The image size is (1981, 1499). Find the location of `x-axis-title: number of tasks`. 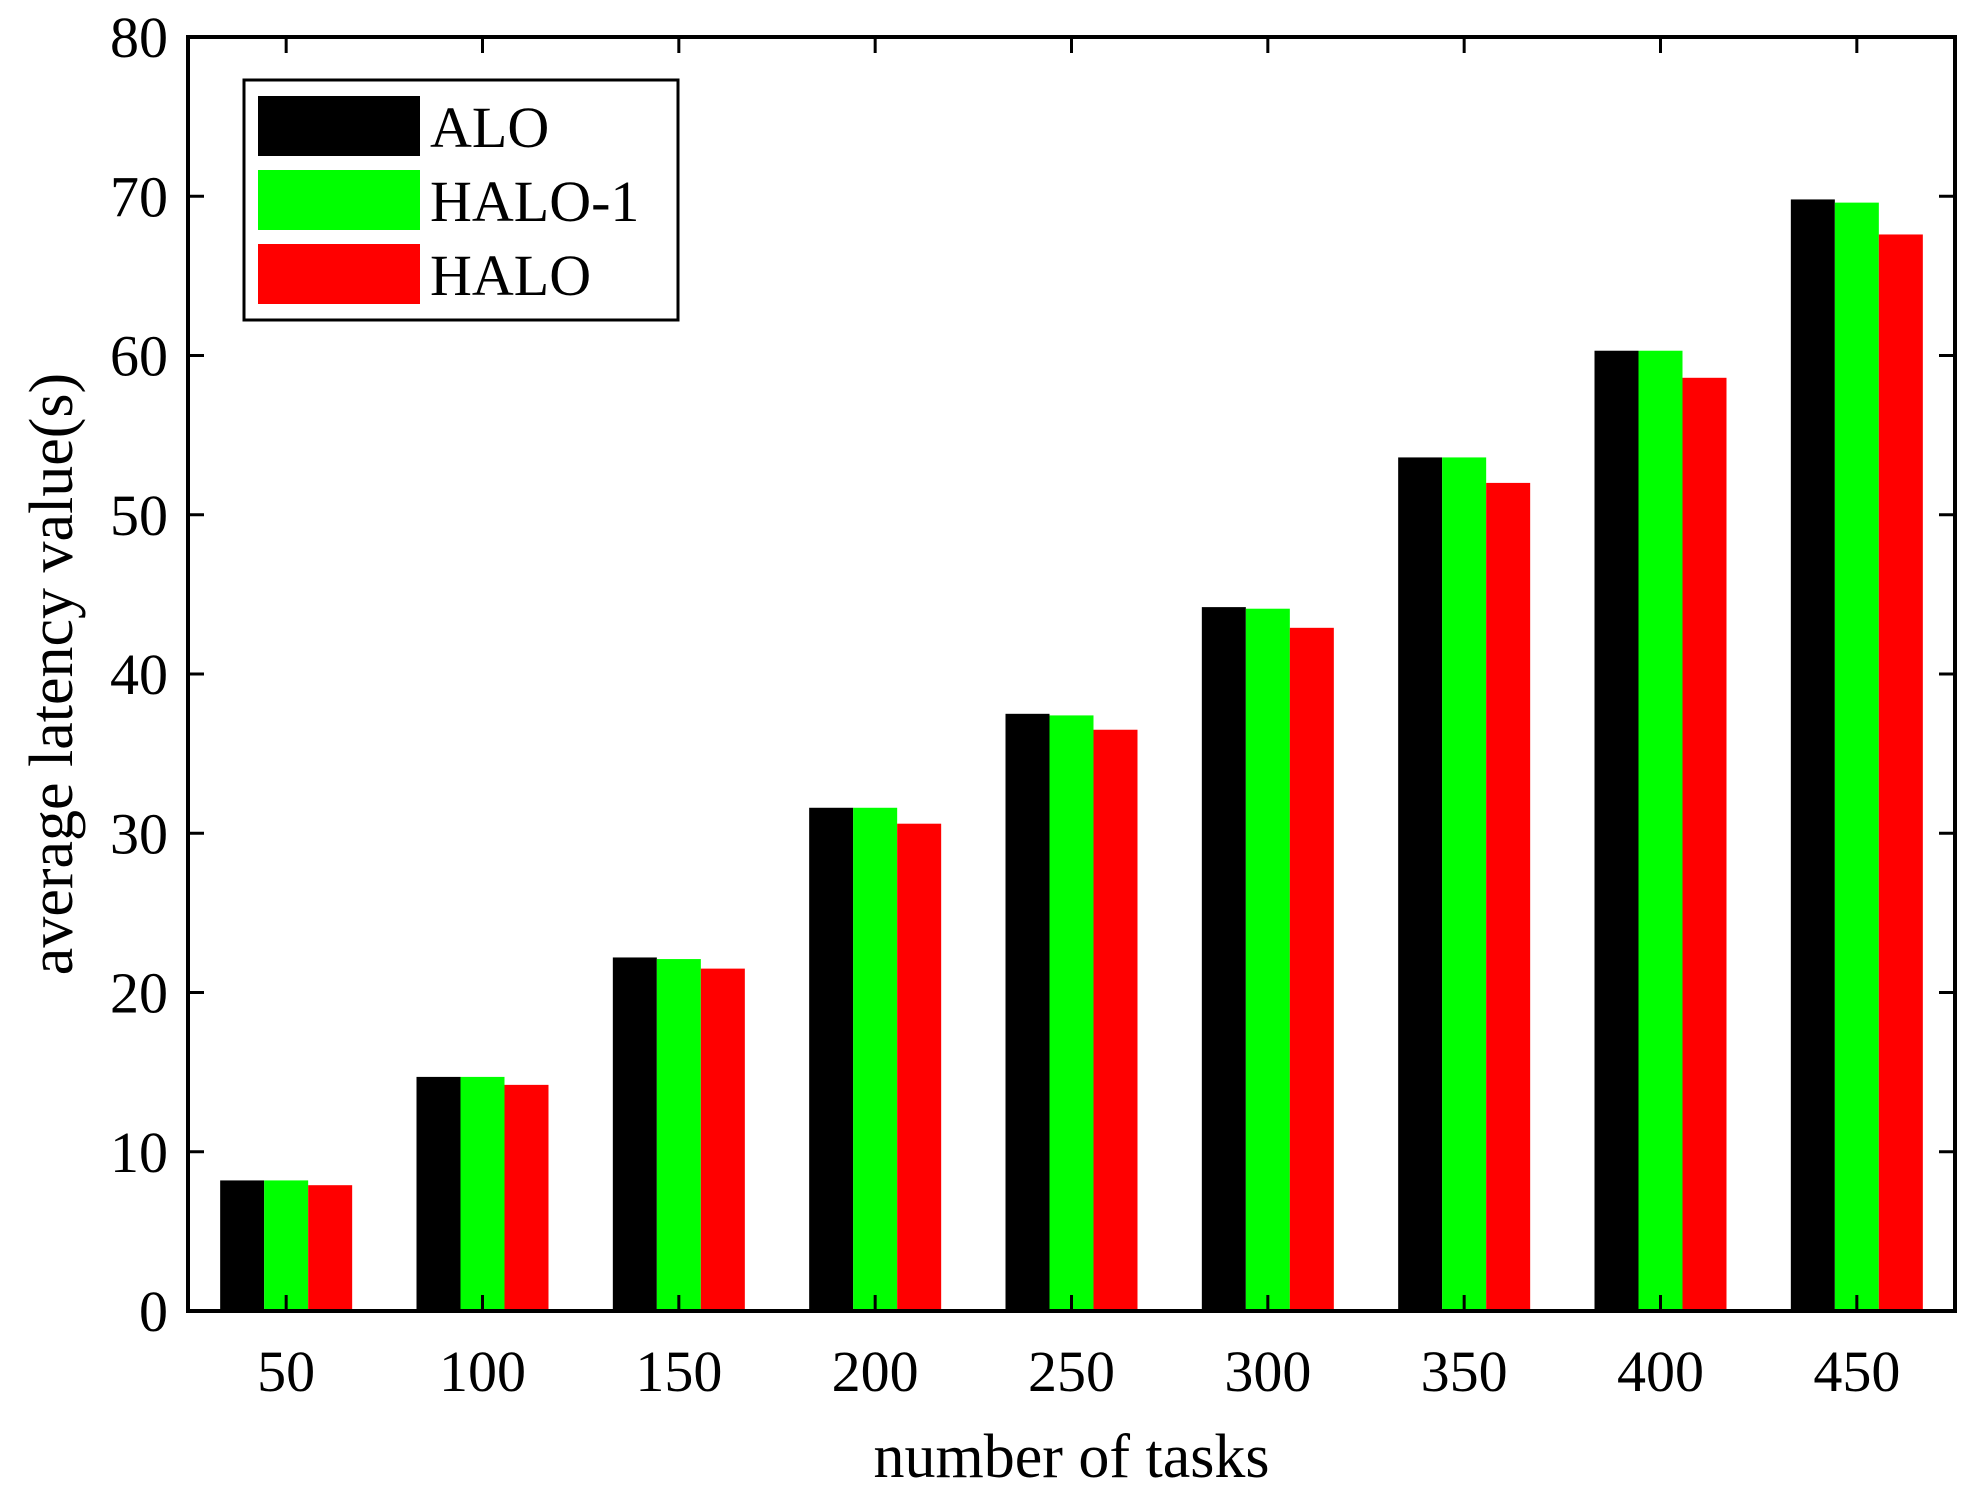

x-axis-title: number of tasks is located at coordinates (1071, 1457).